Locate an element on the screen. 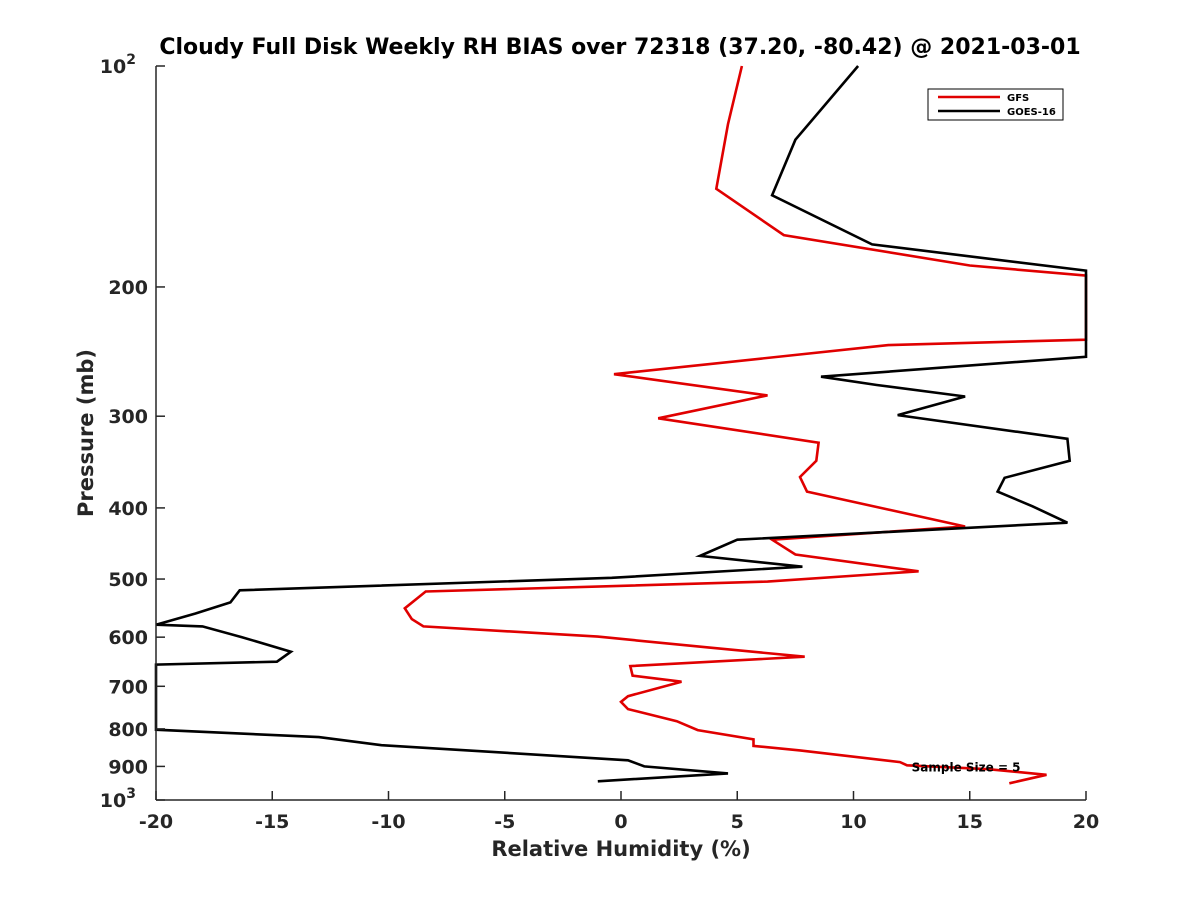 This screenshot has width=1200, height=900. sample-size-annotation: Sample Size = 5 is located at coordinates (966, 767).